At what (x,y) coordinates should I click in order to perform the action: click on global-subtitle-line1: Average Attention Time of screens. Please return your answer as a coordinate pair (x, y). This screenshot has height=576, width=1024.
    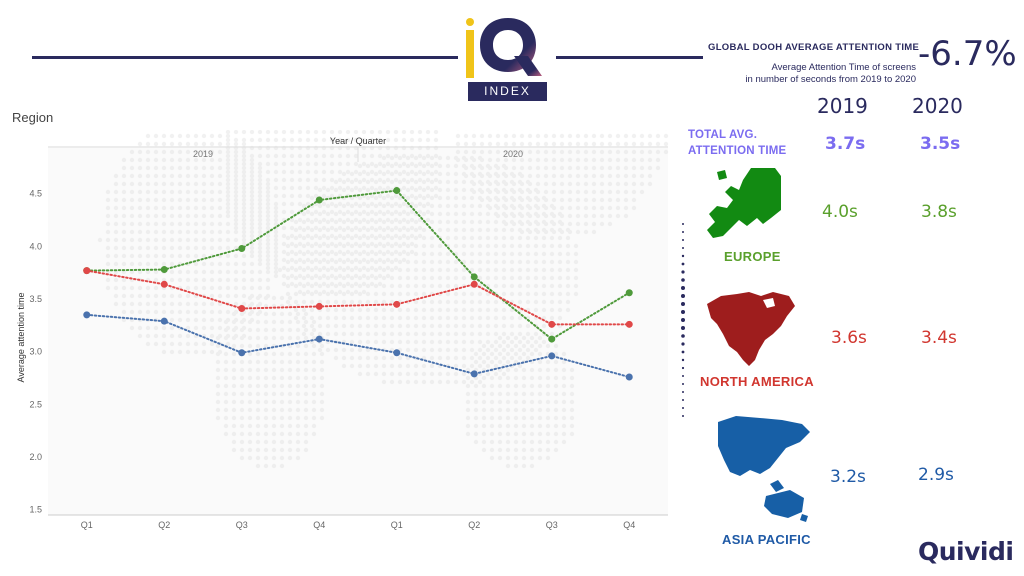
    Looking at the image, I should click on (843, 67).